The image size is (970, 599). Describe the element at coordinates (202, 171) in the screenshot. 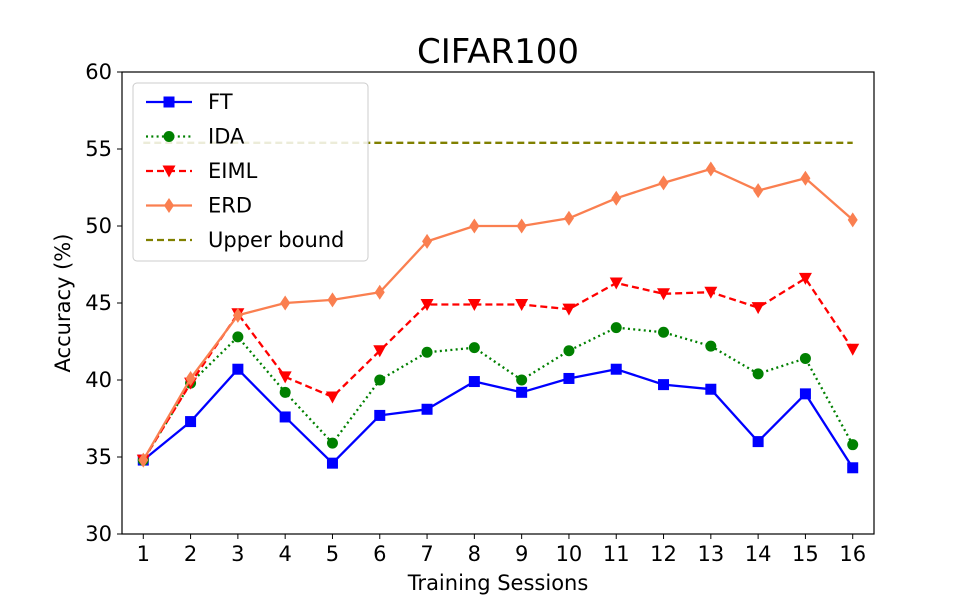

I see `legend-entry: EIML` at that location.